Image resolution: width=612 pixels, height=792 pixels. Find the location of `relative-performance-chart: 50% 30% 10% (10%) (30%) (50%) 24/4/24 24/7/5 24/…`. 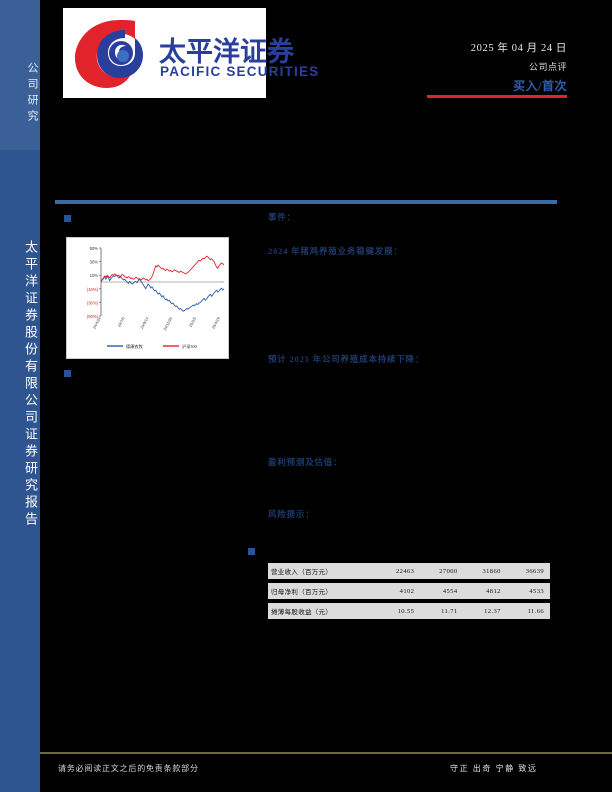

relative-performance-chart: 50% 30% 10% (10%) (30%) (50%) 24/4/24 24/7/5 24/… is located at coordinates (147, 298).